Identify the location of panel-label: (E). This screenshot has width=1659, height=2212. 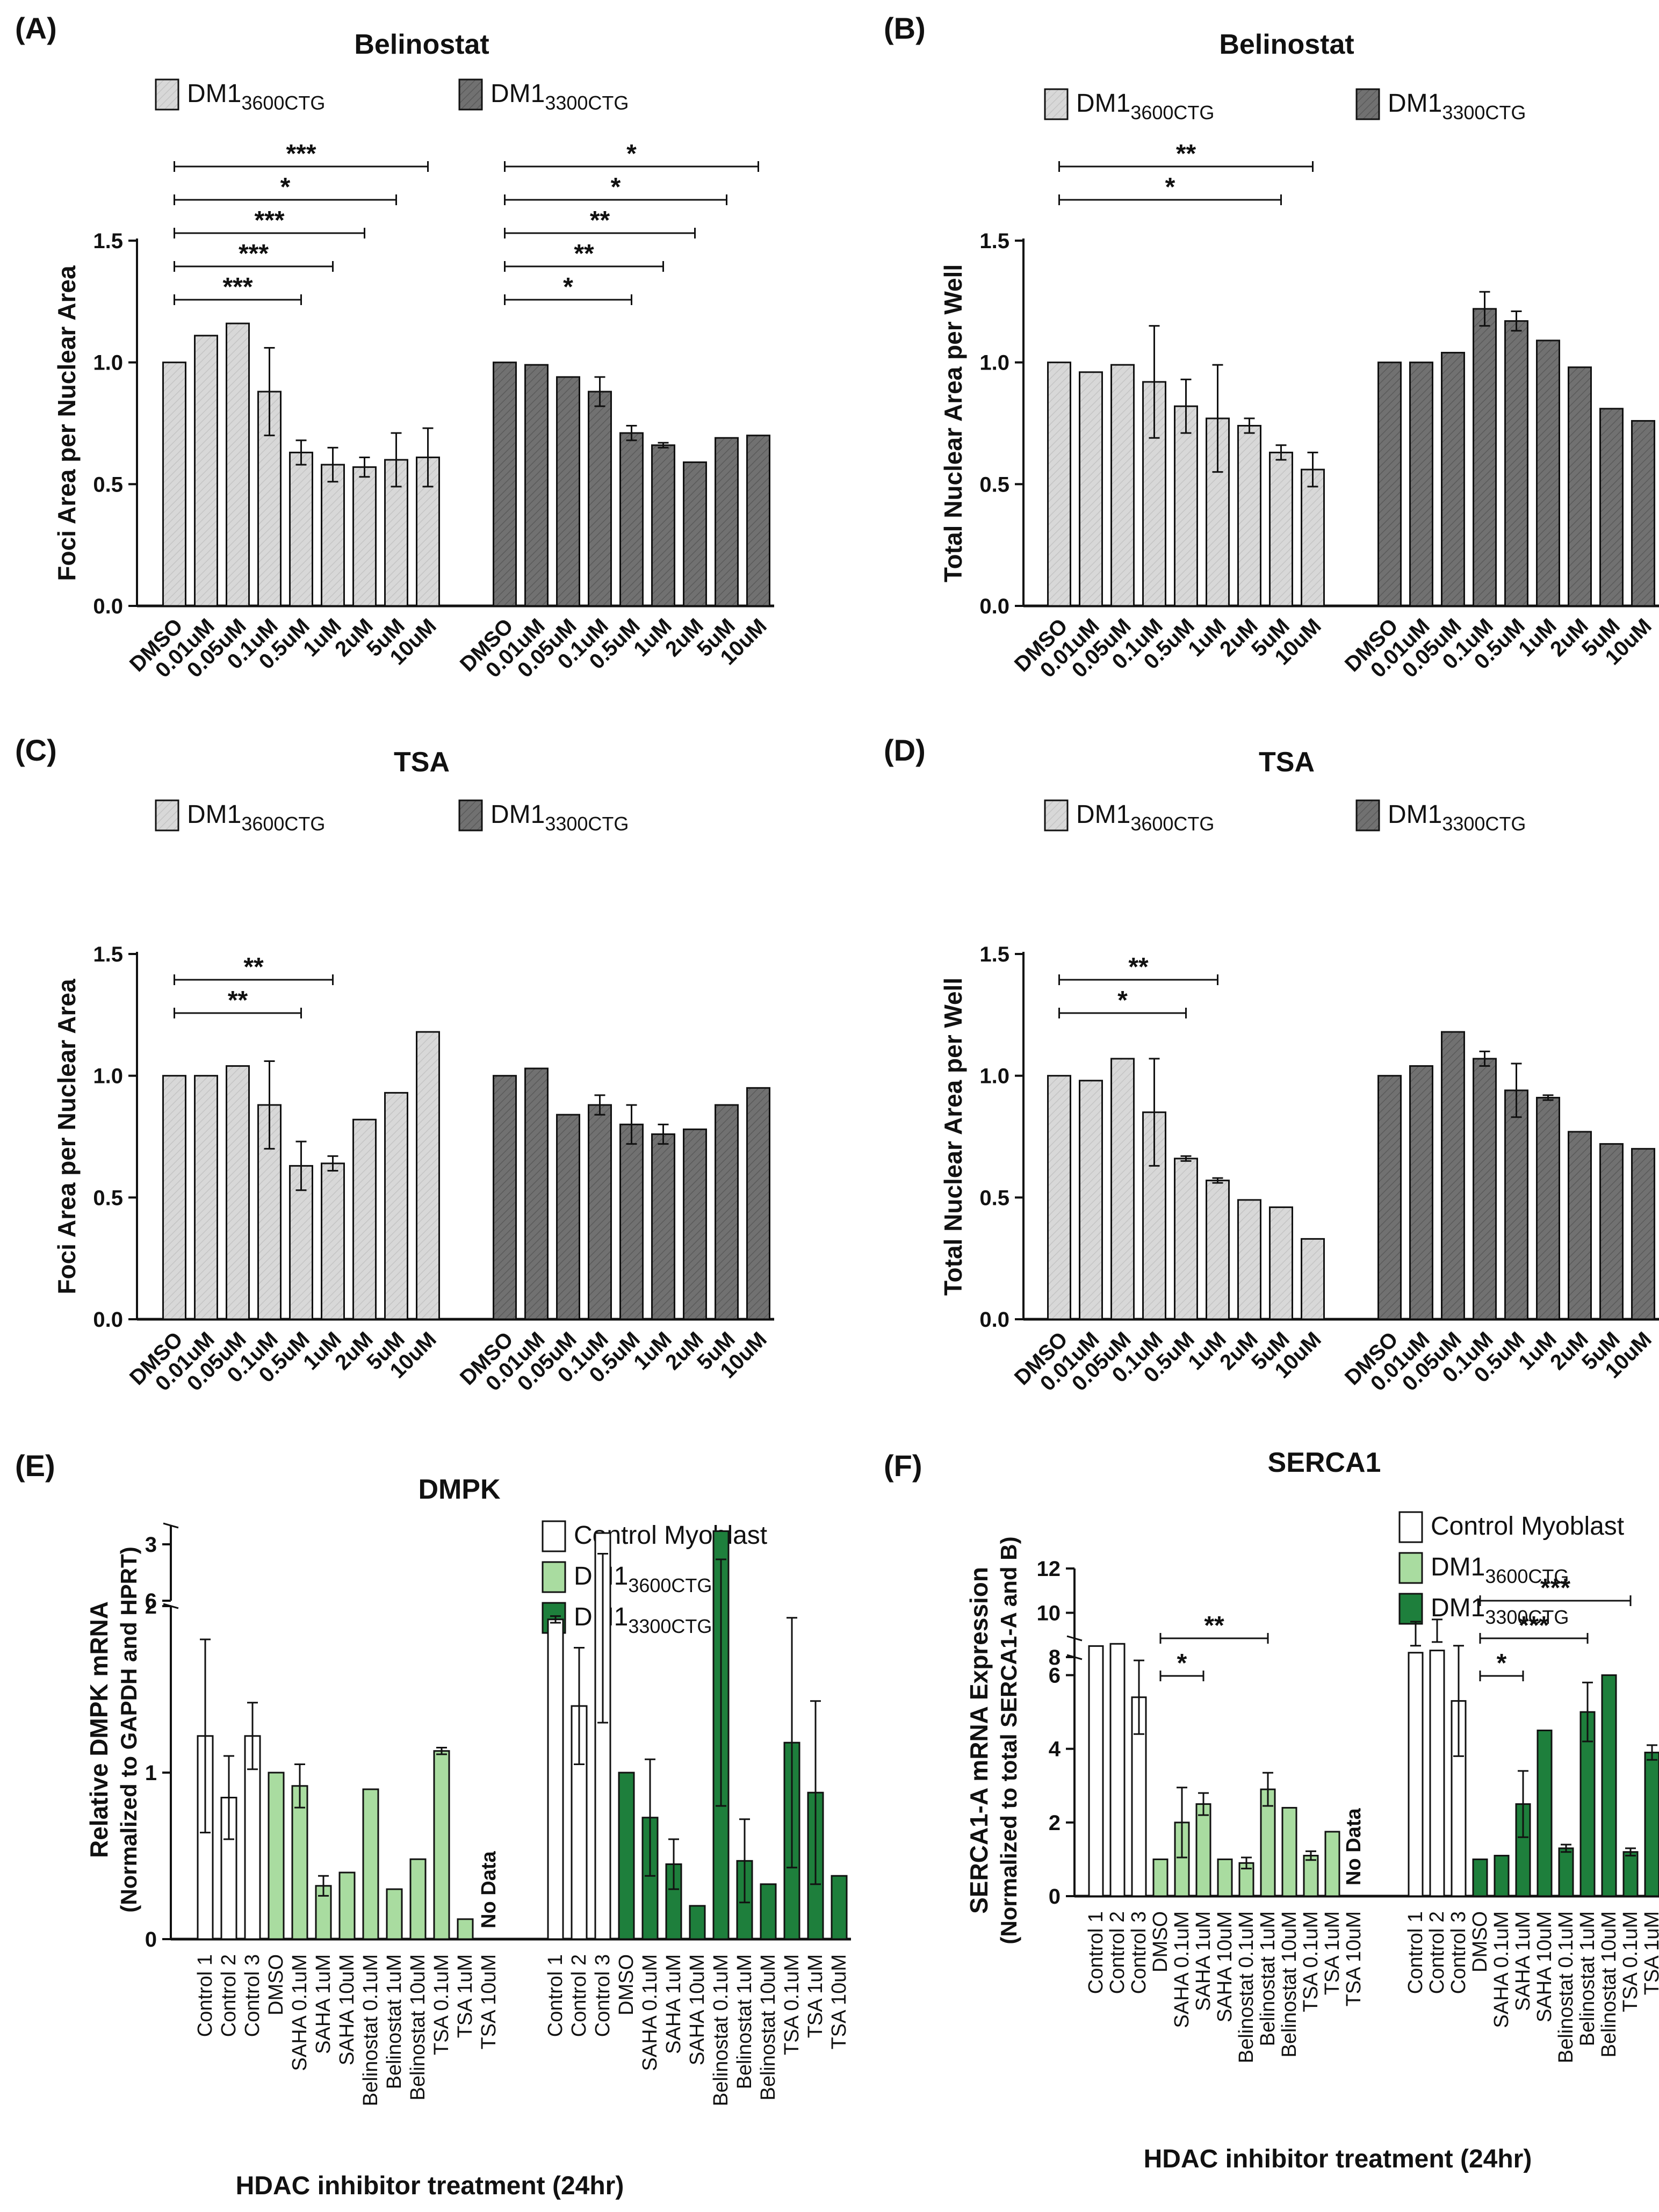
(35, 1466).